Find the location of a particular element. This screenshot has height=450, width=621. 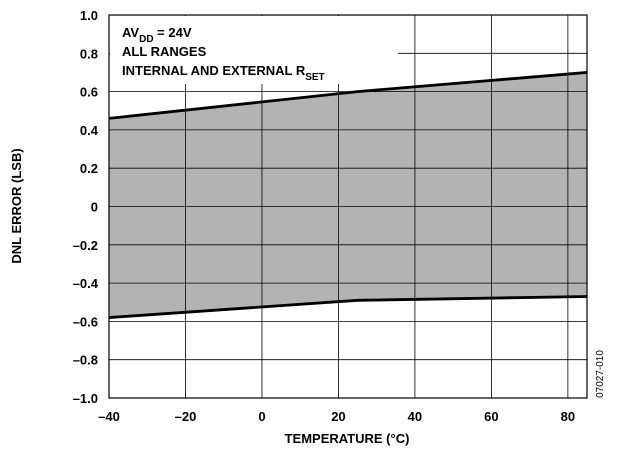

y-axis-title: DNL ERROR (LSB) is located at coordinates (16, 205).